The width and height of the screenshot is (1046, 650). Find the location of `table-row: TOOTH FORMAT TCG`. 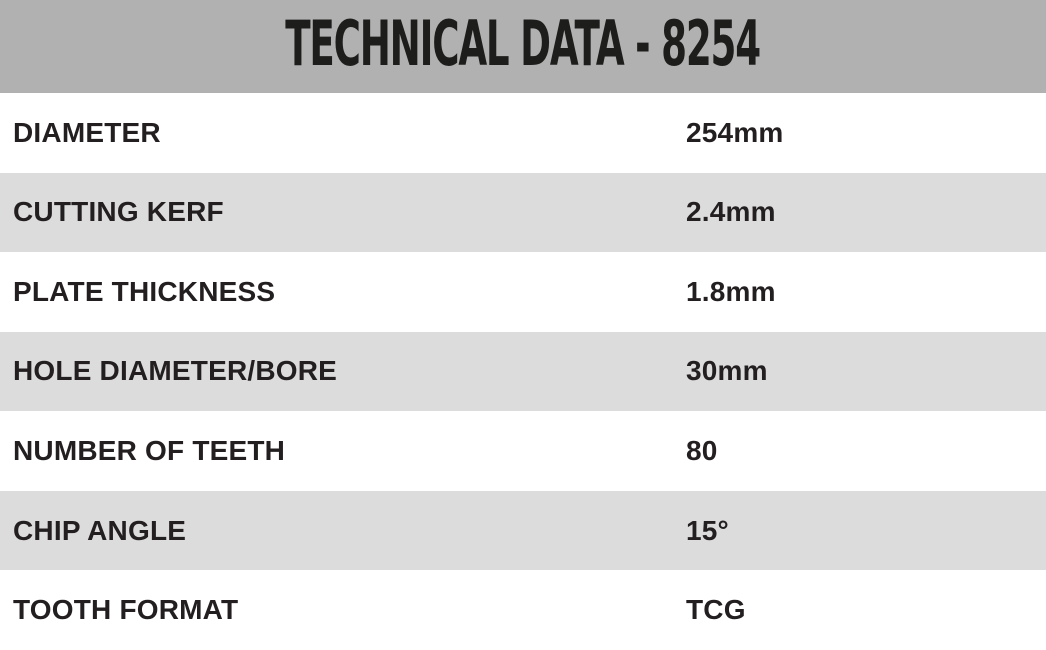

table-row: TOOTH FORMAT TCG is located at coordinates (523, 610).